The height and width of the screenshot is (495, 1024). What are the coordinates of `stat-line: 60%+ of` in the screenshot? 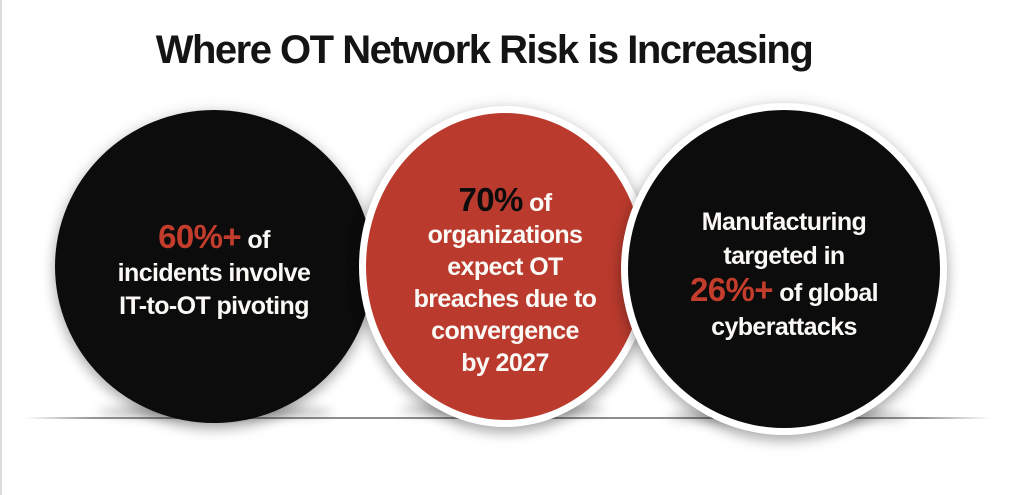 It's located at (214, 238).